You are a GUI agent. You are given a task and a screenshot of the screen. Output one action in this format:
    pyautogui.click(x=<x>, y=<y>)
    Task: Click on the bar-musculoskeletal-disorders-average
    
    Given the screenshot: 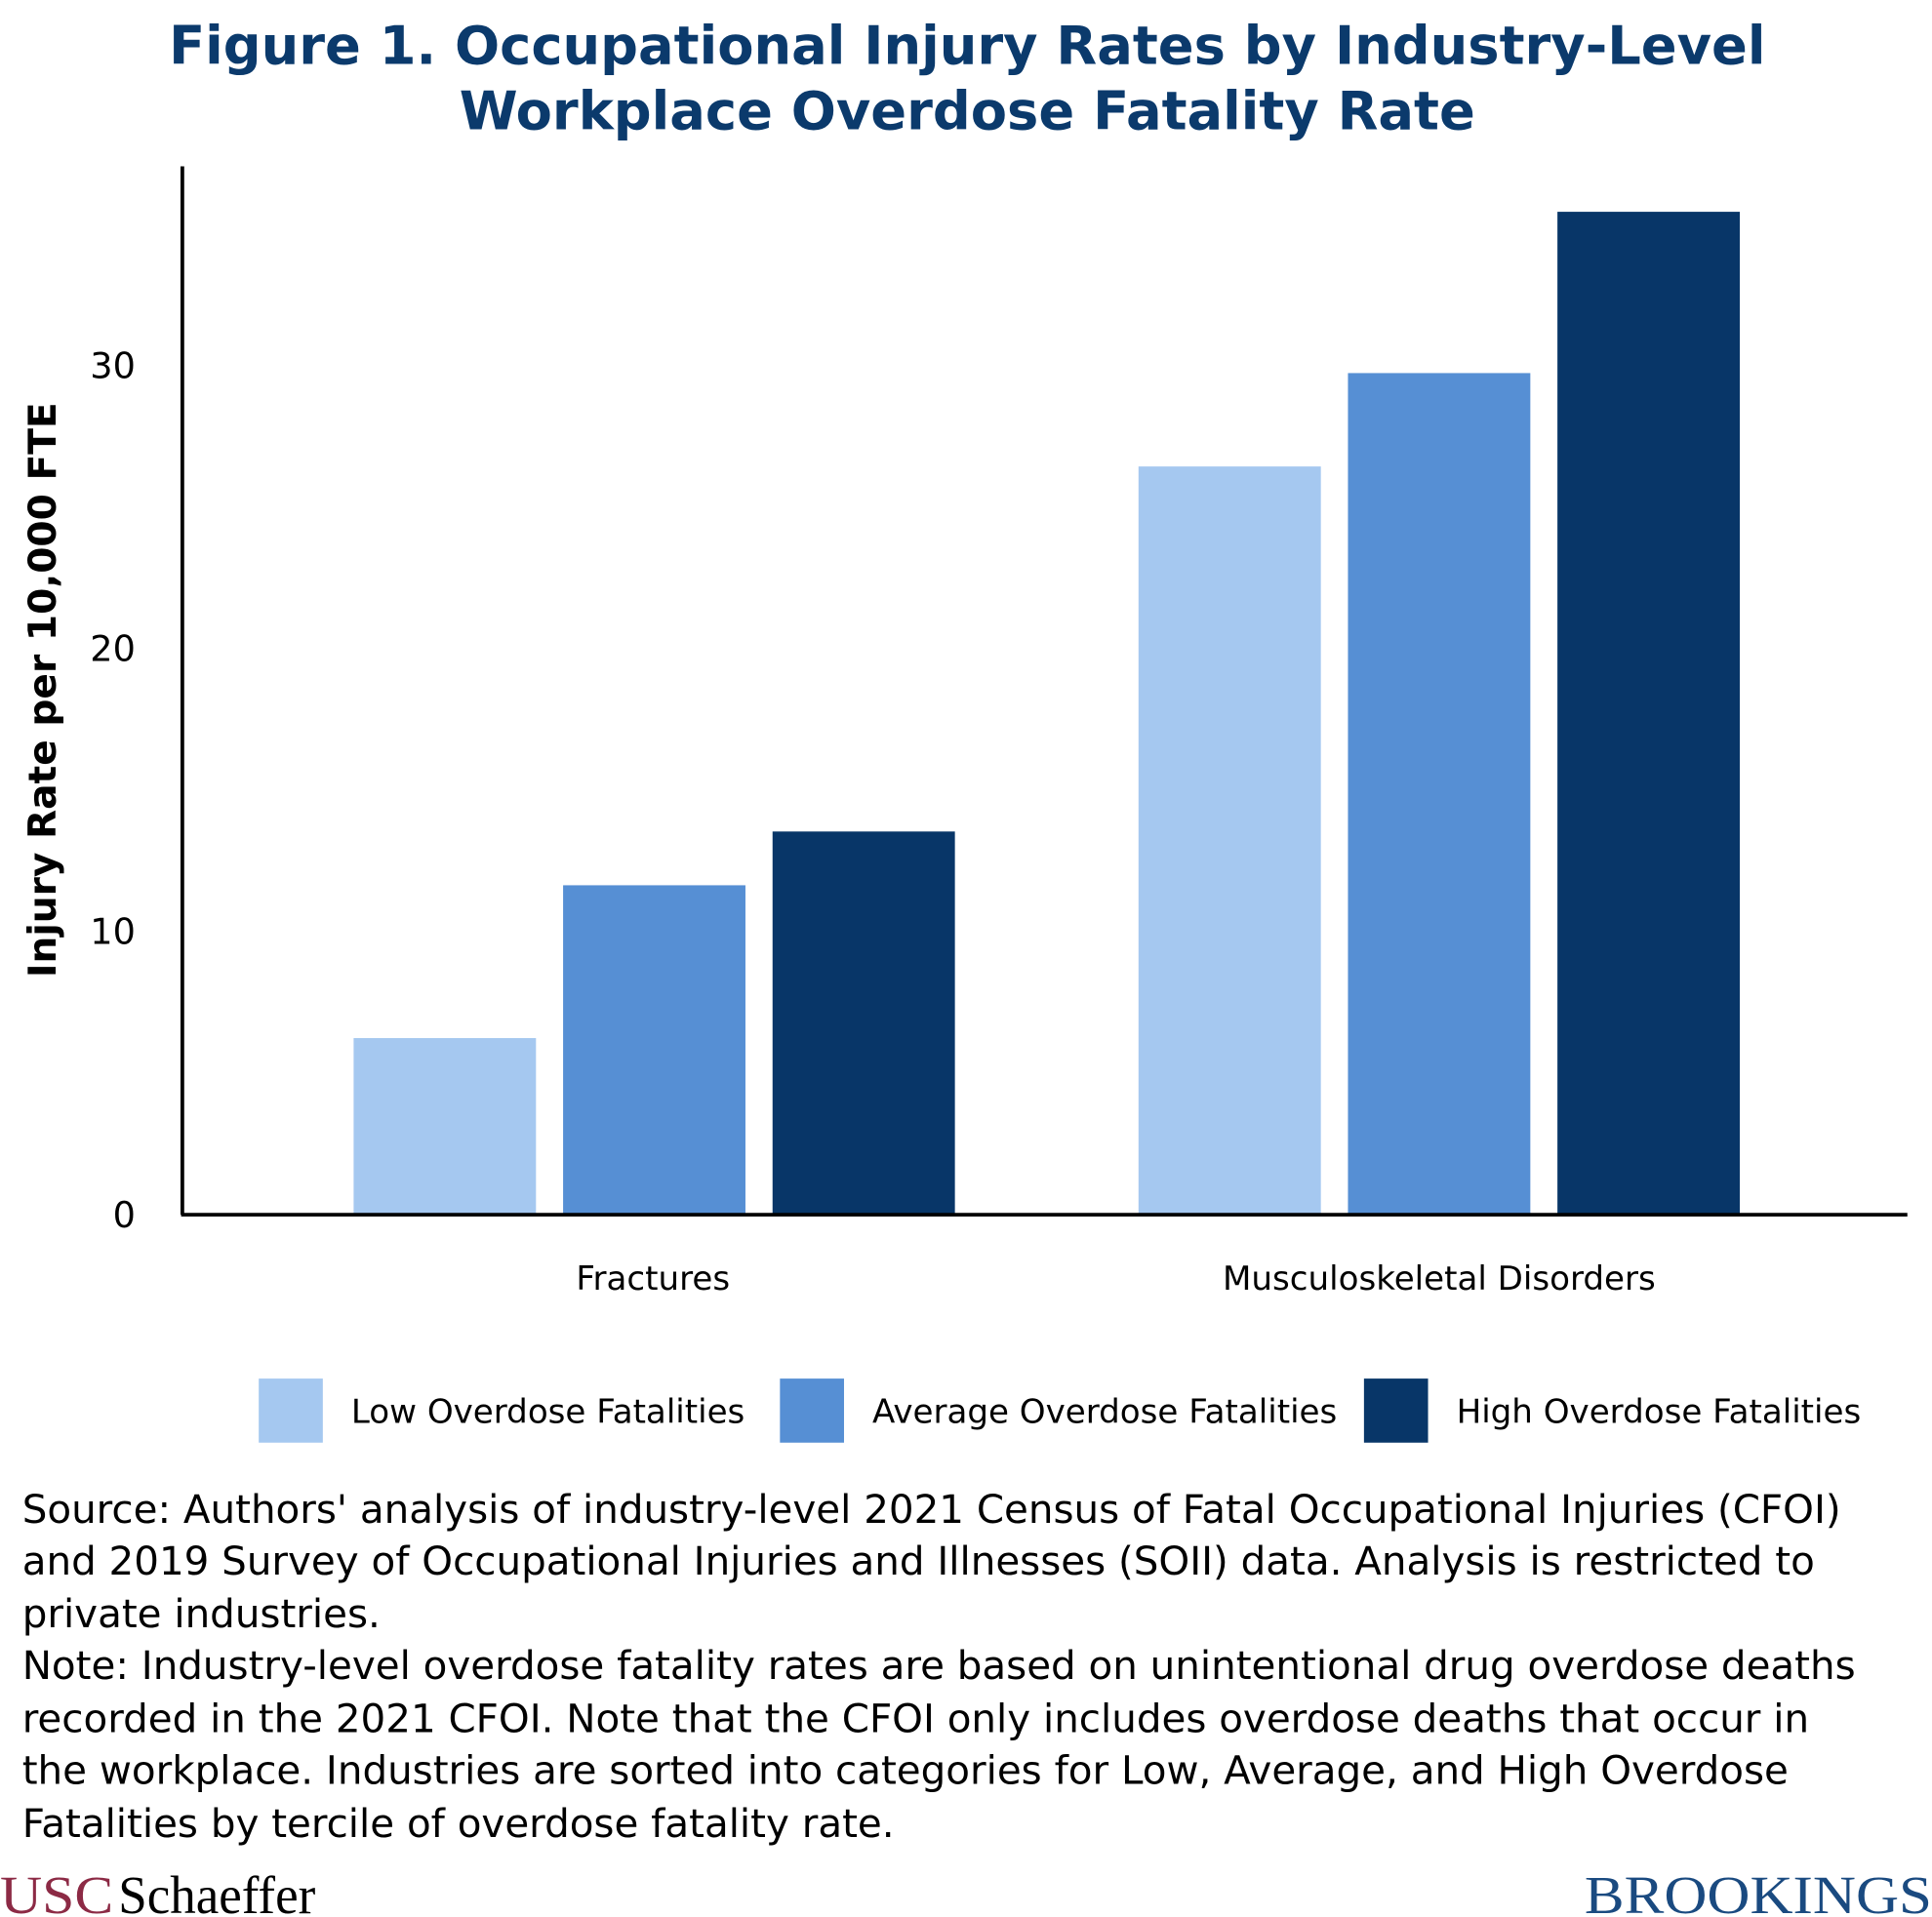 What is the action you would take?
    pyautogui.click(x=1439, y=793)
    